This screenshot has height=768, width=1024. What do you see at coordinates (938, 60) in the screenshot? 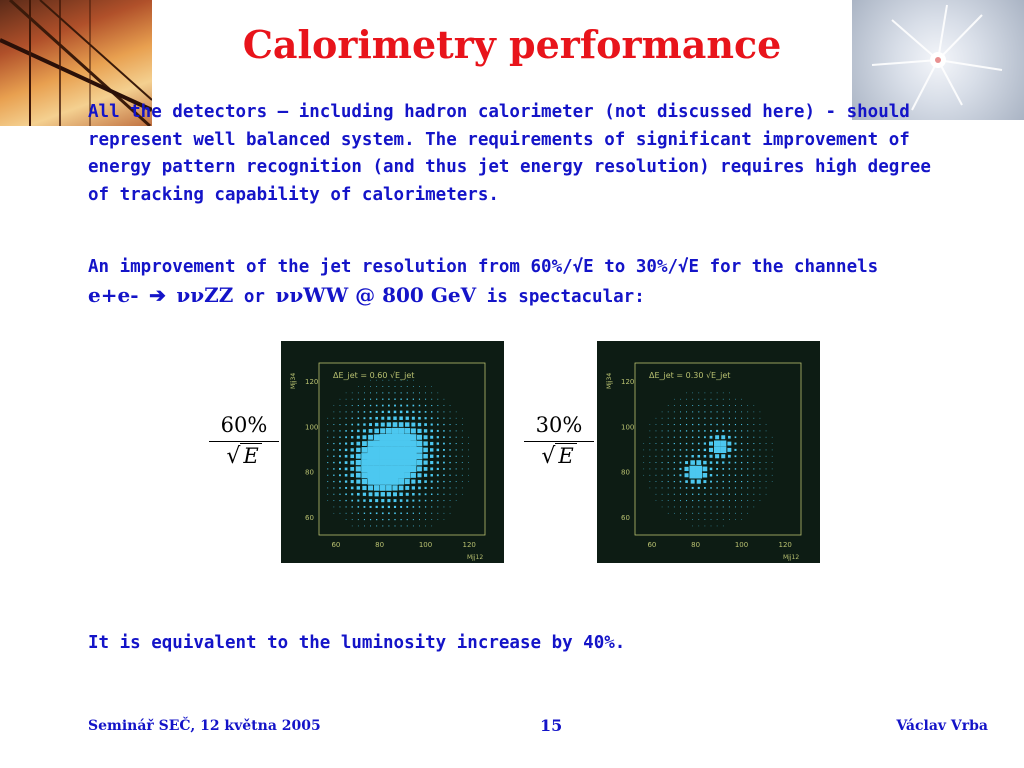
I see `starburst-image` at bounding box center [938, 60].